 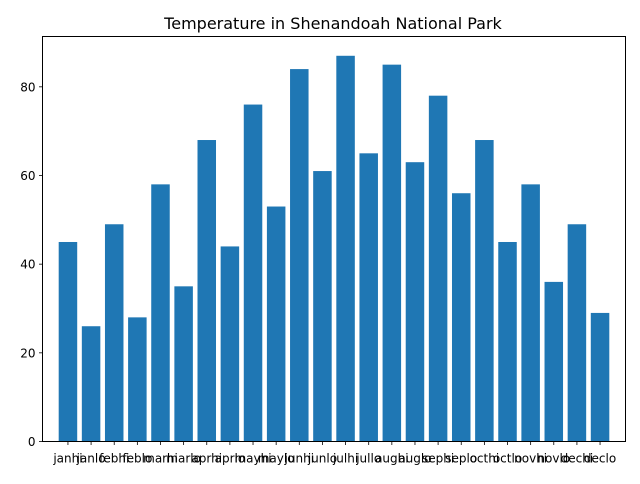 What do you see at coordinates (414, 459) in the screenshot?
I see `x-tick-label: auglo` at bounding box center [414, 459].